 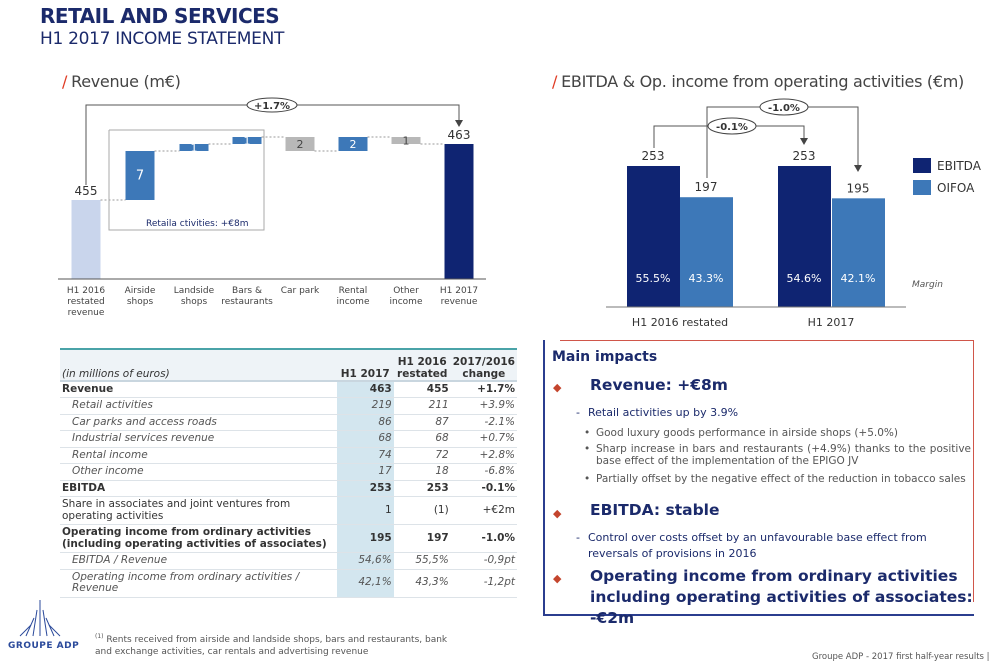 What do you see at coordinates (804, 141) in the screenshot?
I see `arrow-head-icon` at bounding box center [804, 141].